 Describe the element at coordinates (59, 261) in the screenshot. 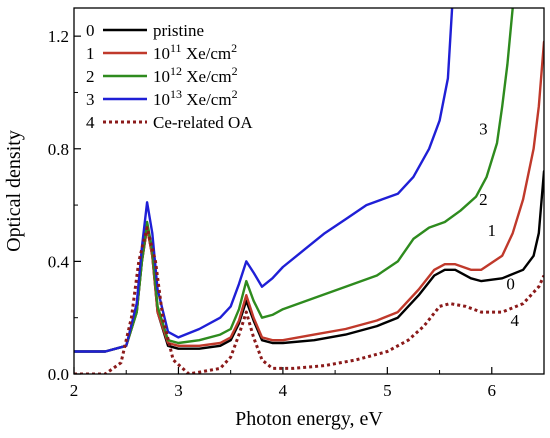

I see `y-tick-label: 0.4` at that location.